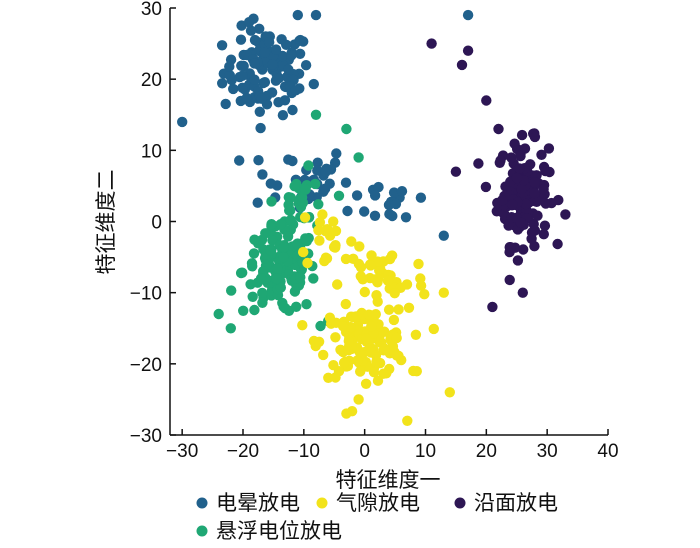 Image resolution: width=700 pixels, height=548 pixels. I want to click on legend-item: 悬浮电位放电, so click(269, 531).